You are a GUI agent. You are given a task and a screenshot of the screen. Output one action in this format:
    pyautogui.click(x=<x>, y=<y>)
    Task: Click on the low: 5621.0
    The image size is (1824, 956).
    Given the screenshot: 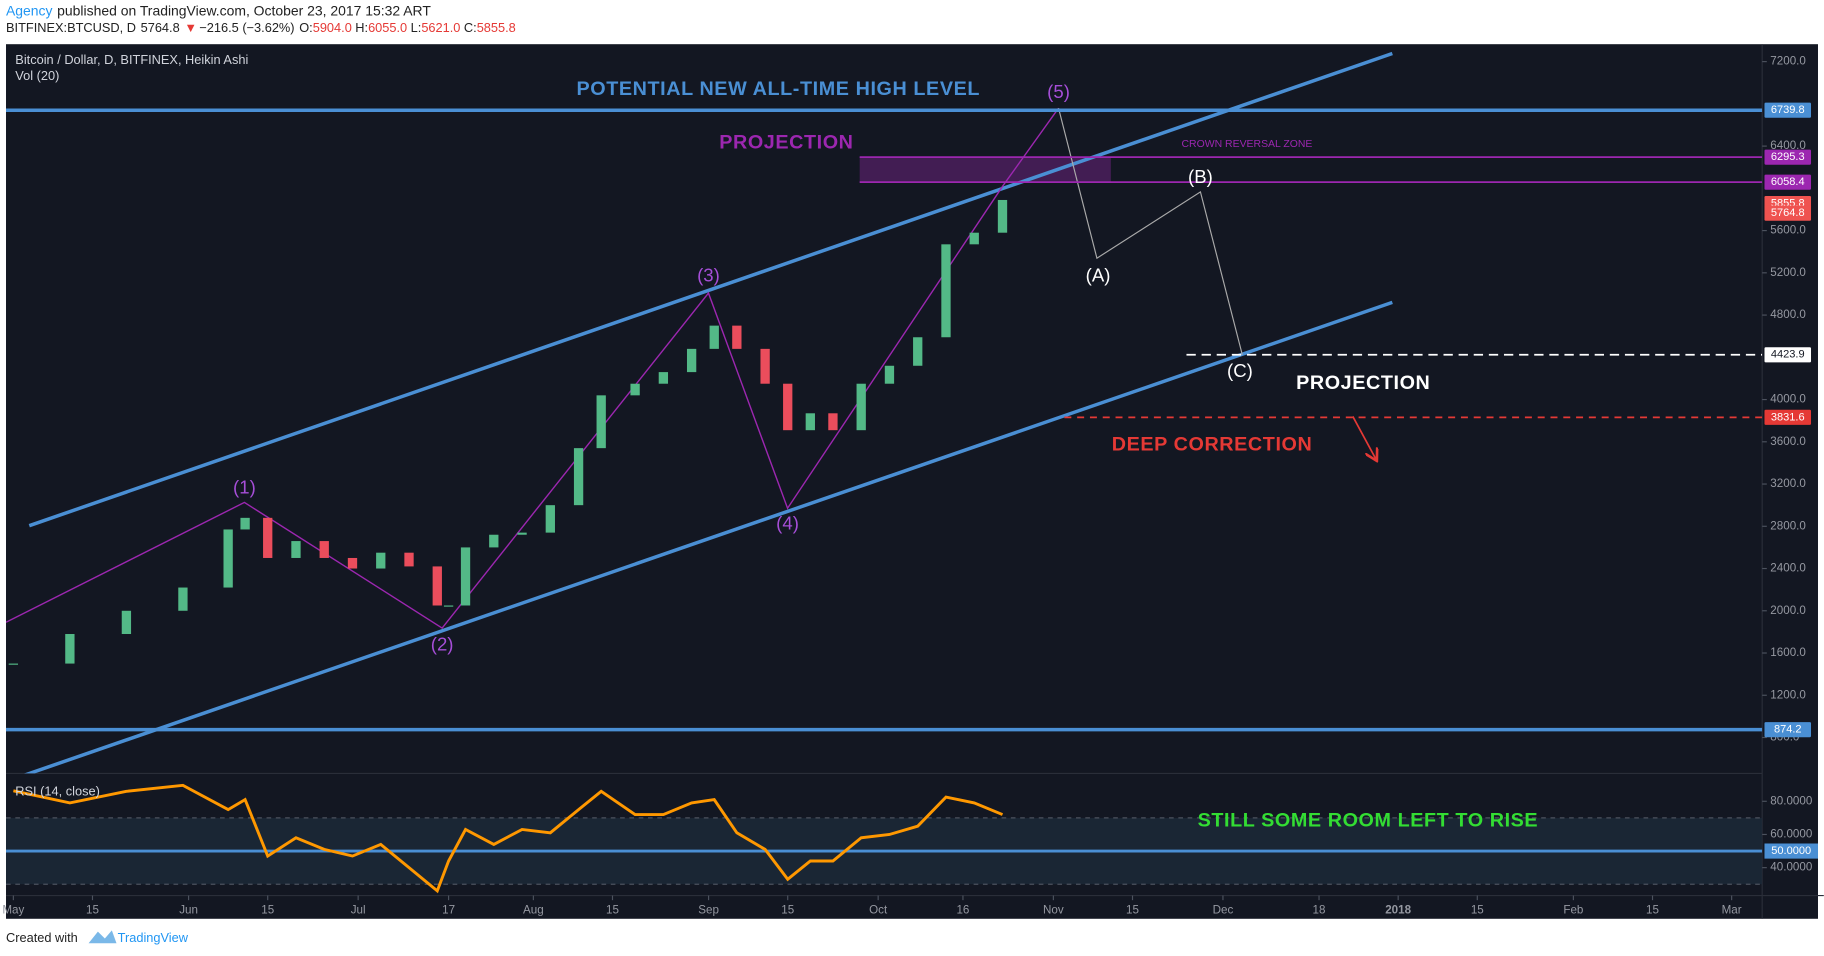 What is the action you would take?
    pyautogui.click(x=440, y=27)
    